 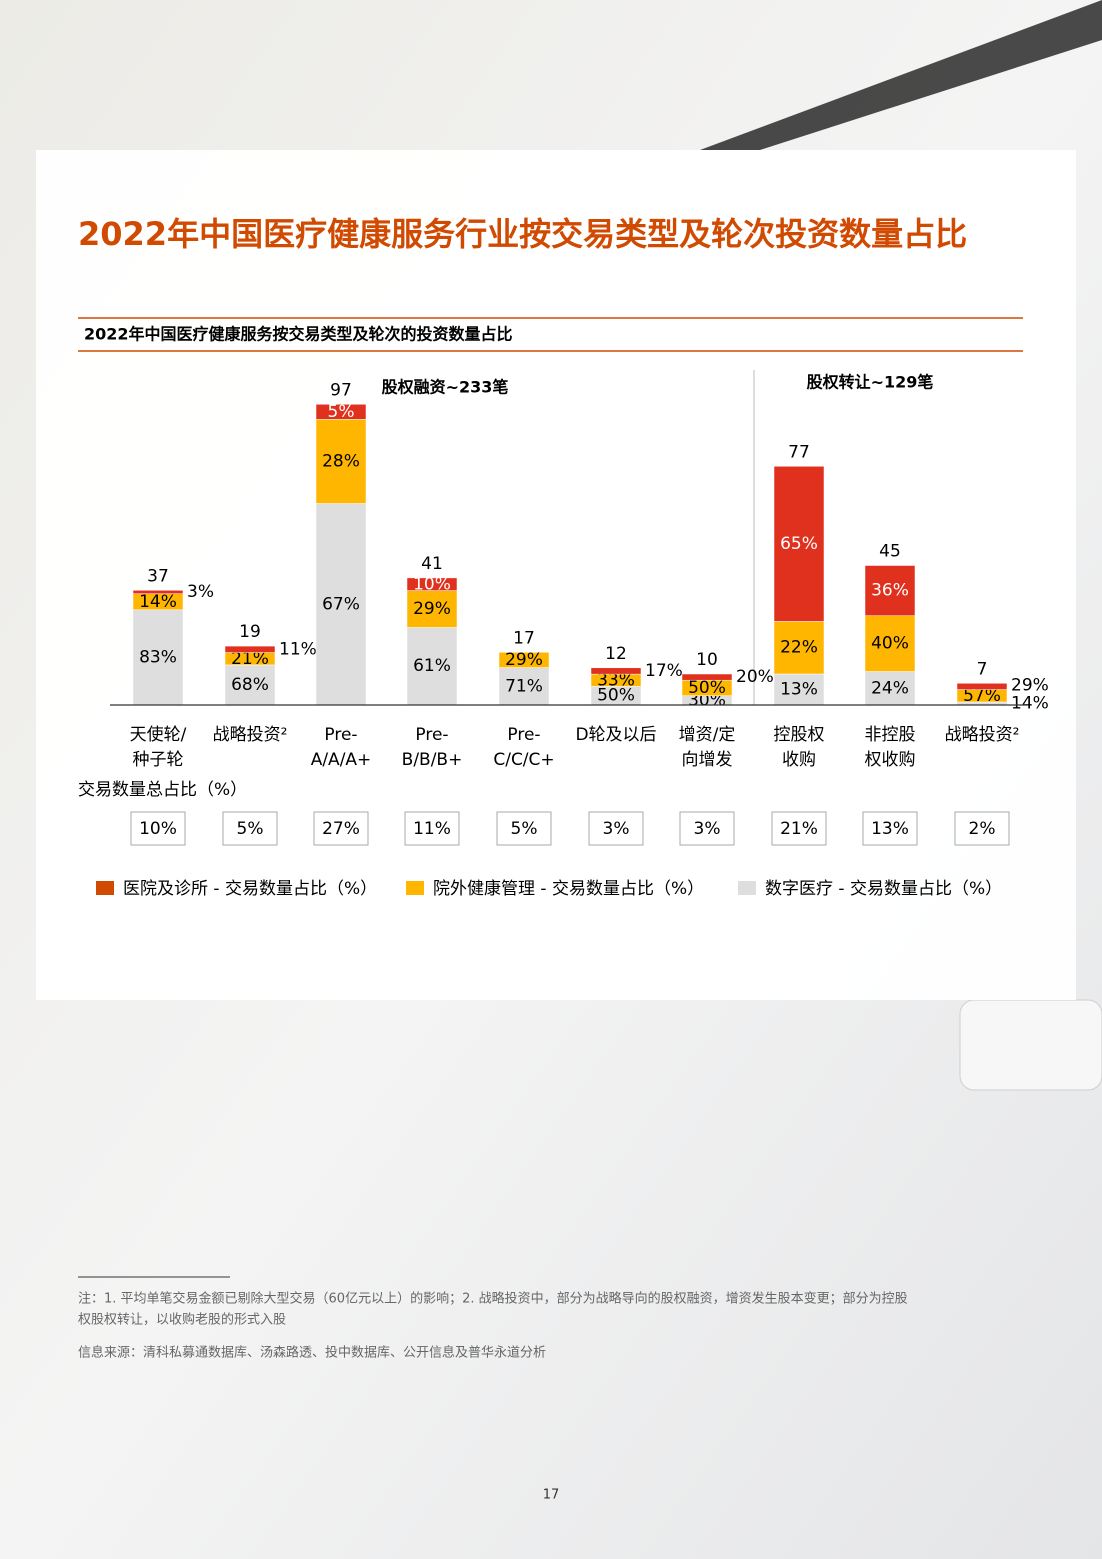 I want to click on total-label: 97, so click(x=341, y=390).